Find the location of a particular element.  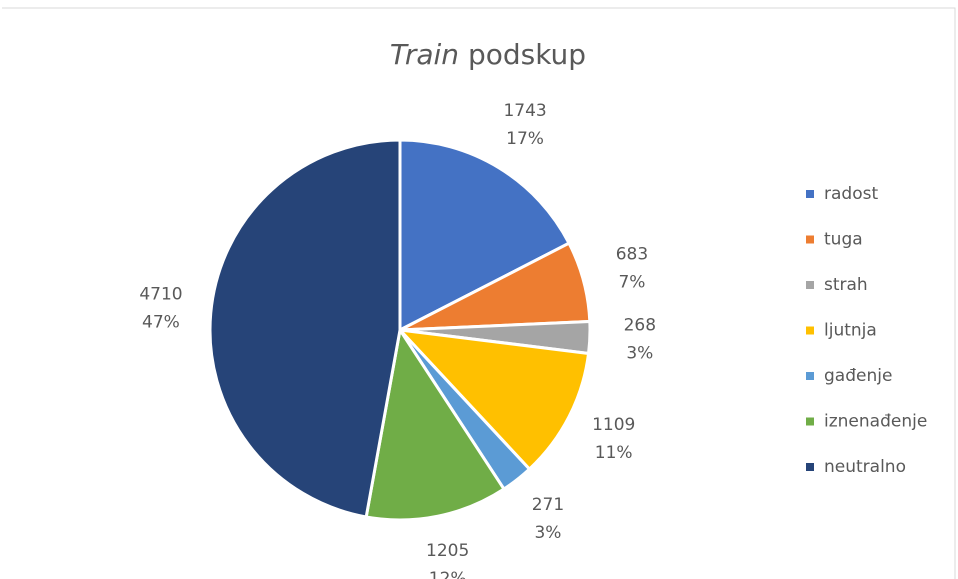

title-text: podskup is located at coordinates (527, 54).